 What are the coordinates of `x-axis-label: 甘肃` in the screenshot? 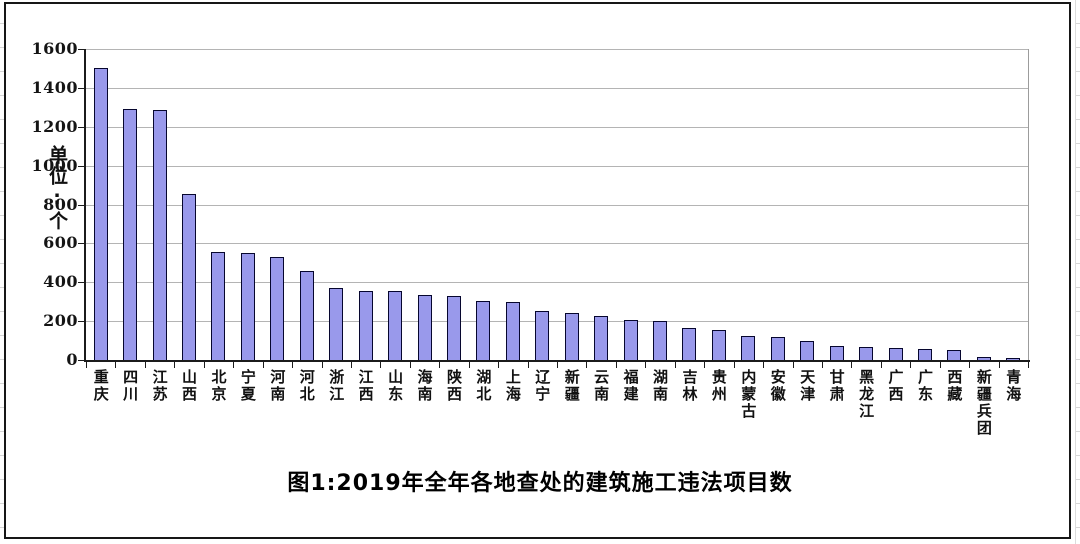 It's located at (836, 386).